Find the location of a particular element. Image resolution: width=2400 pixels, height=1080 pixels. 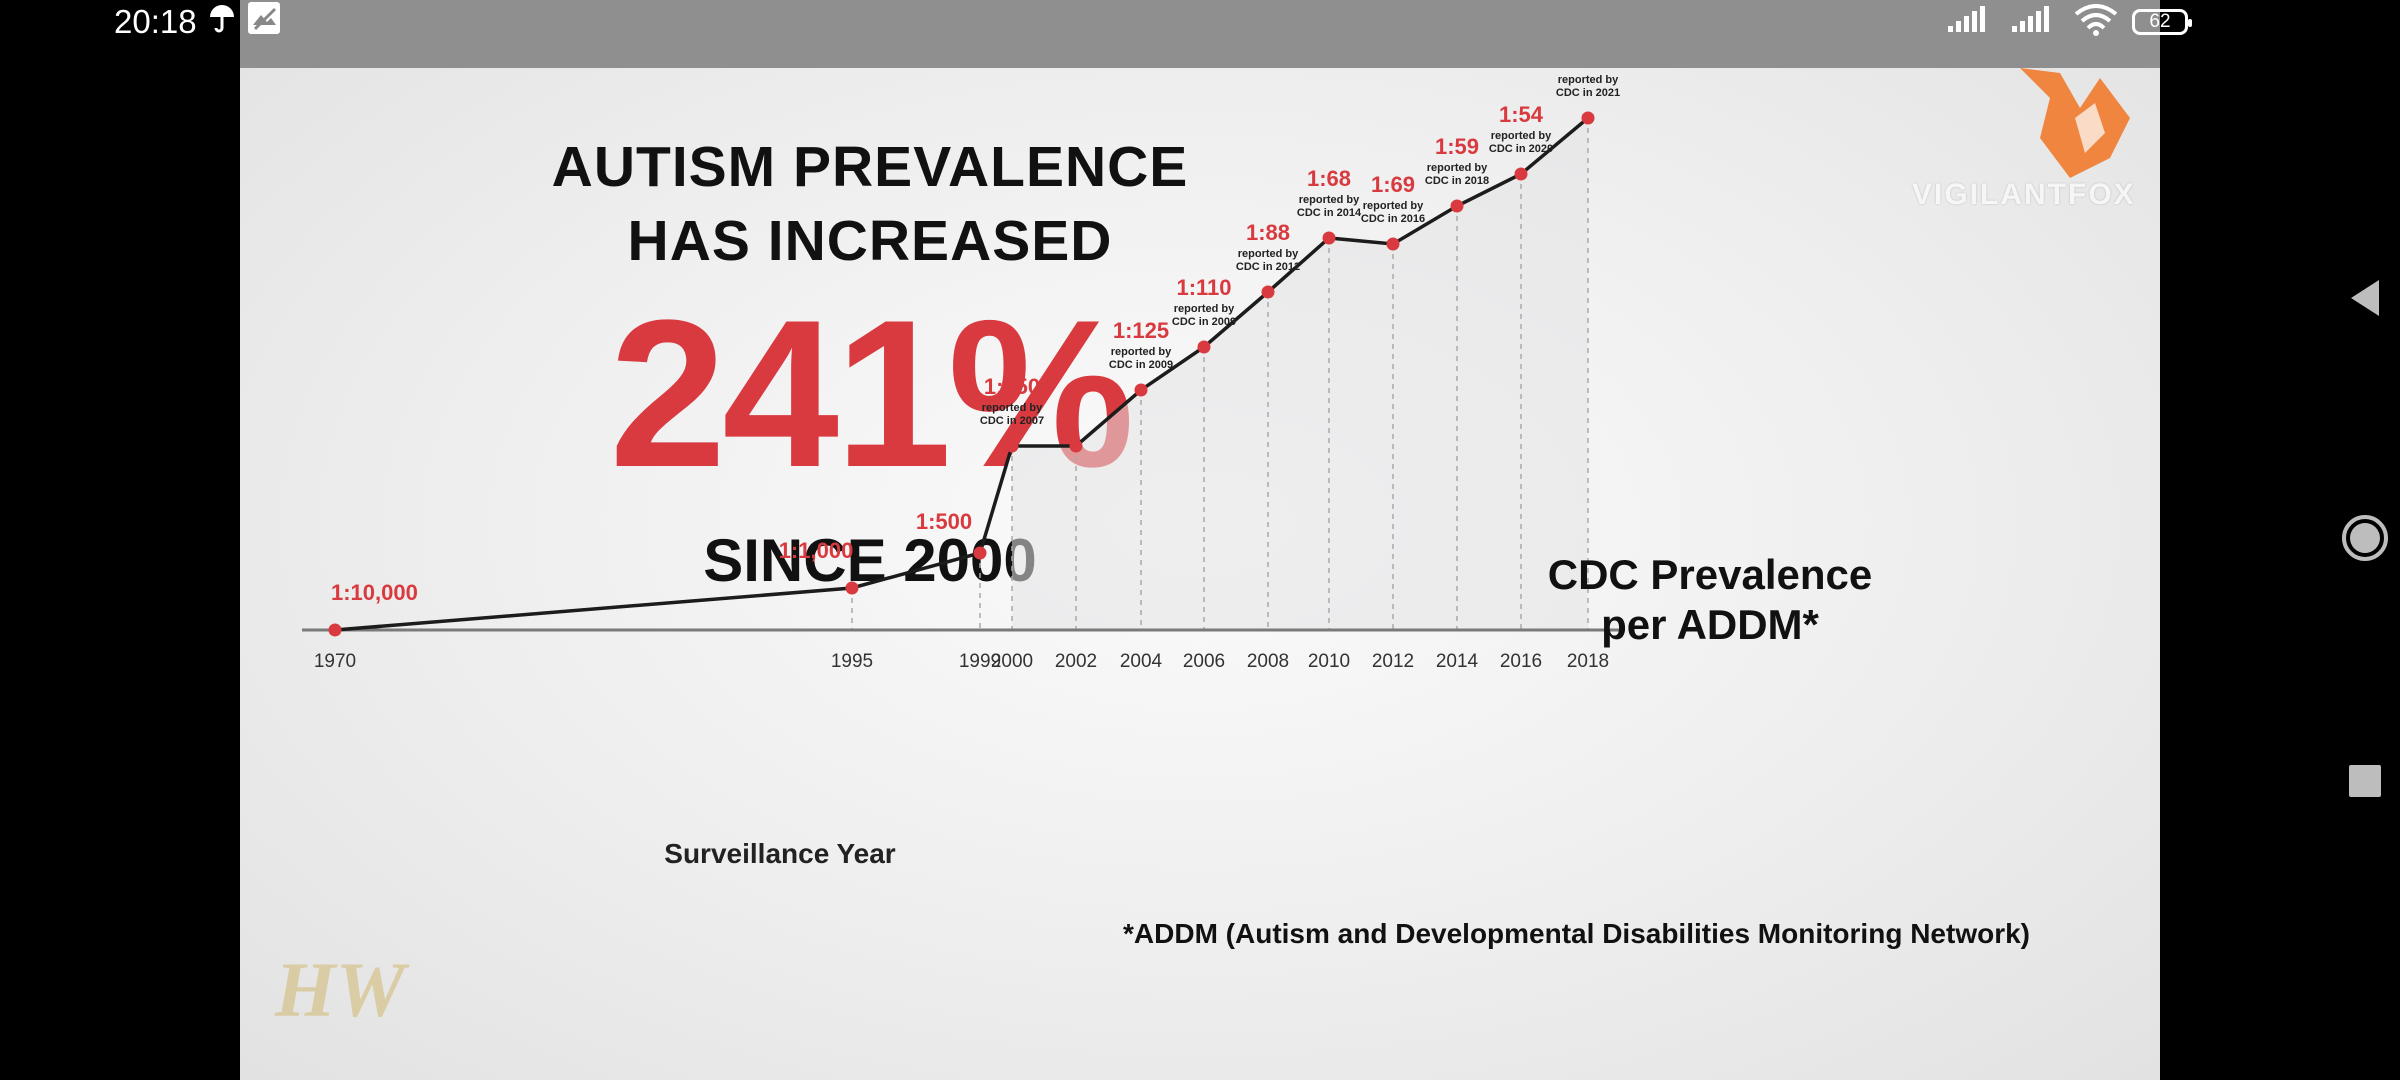

point-label: 1:44 is located at coordinates (1588, 69).